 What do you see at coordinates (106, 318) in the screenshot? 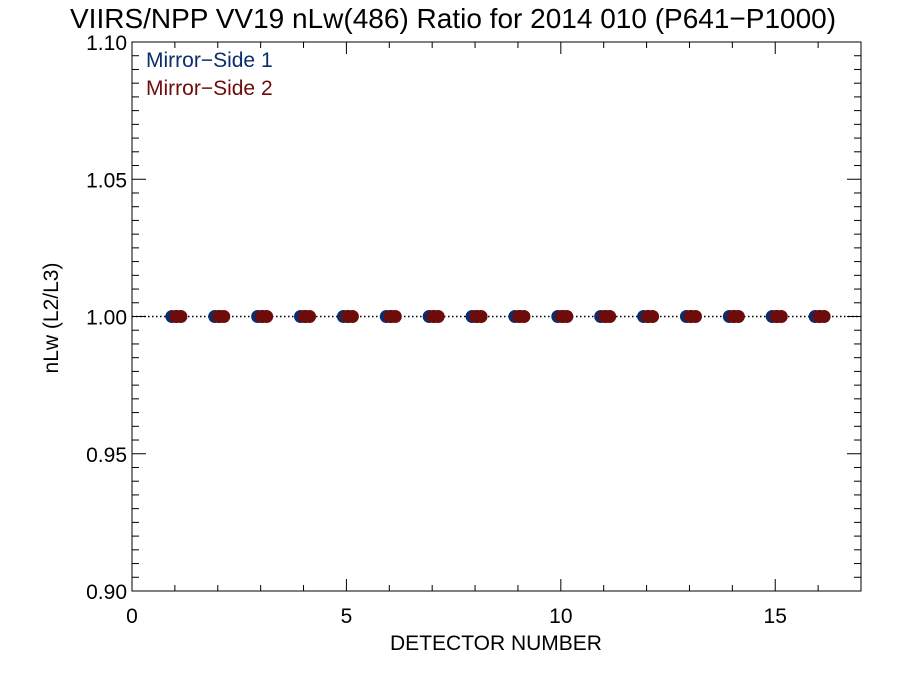
I see `y-tick-label: 1.00` at bounding box center [106, 318].